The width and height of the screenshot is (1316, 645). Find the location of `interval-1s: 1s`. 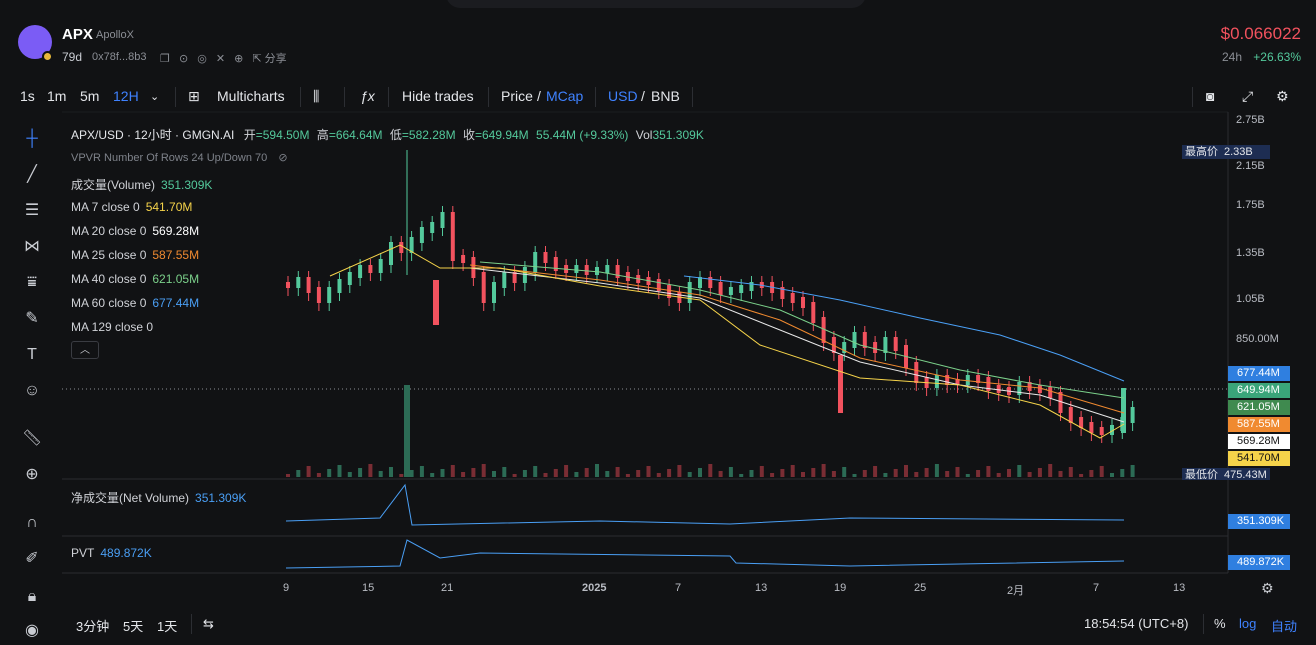

interval-1s: 1s is located at coordinates (27, 96).